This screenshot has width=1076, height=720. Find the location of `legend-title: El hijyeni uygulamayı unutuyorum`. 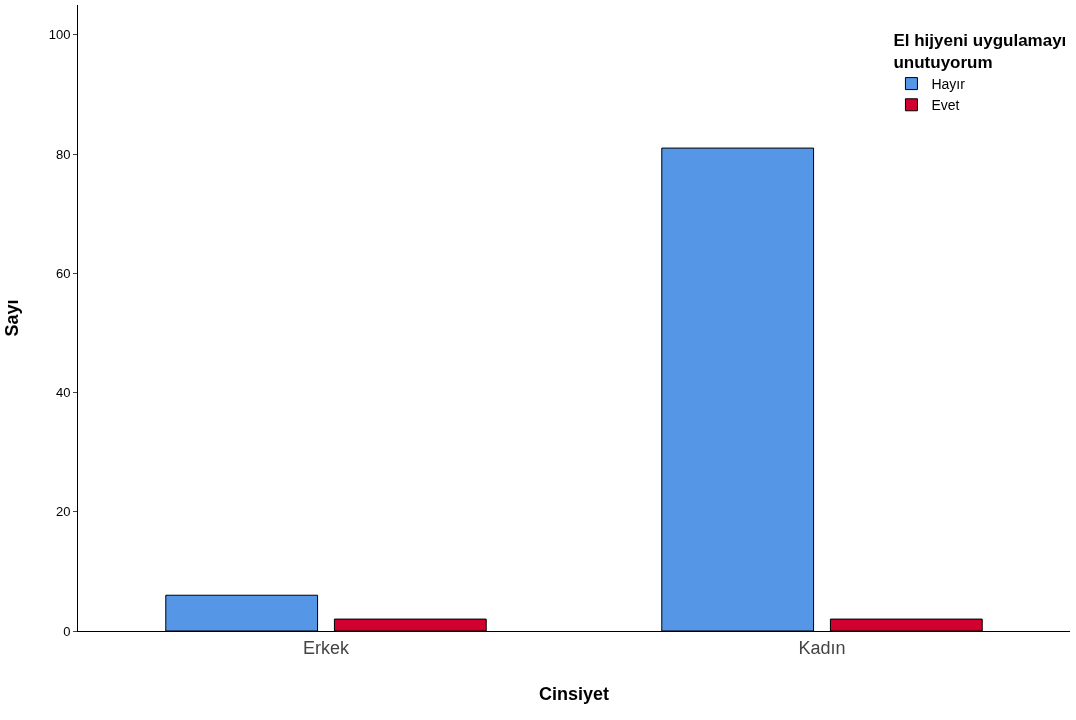

legend-title: El hijyeni uygulamayı unutuyorum is located at coordinates (980, 51).